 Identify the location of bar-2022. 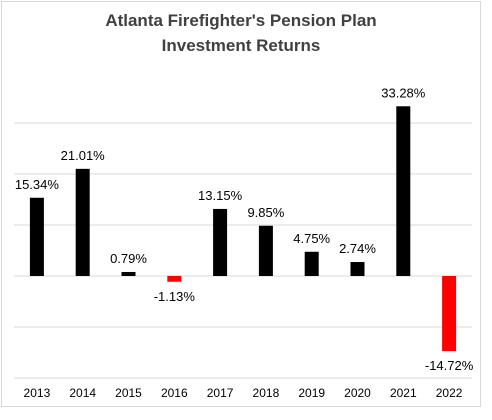
(449, 314).